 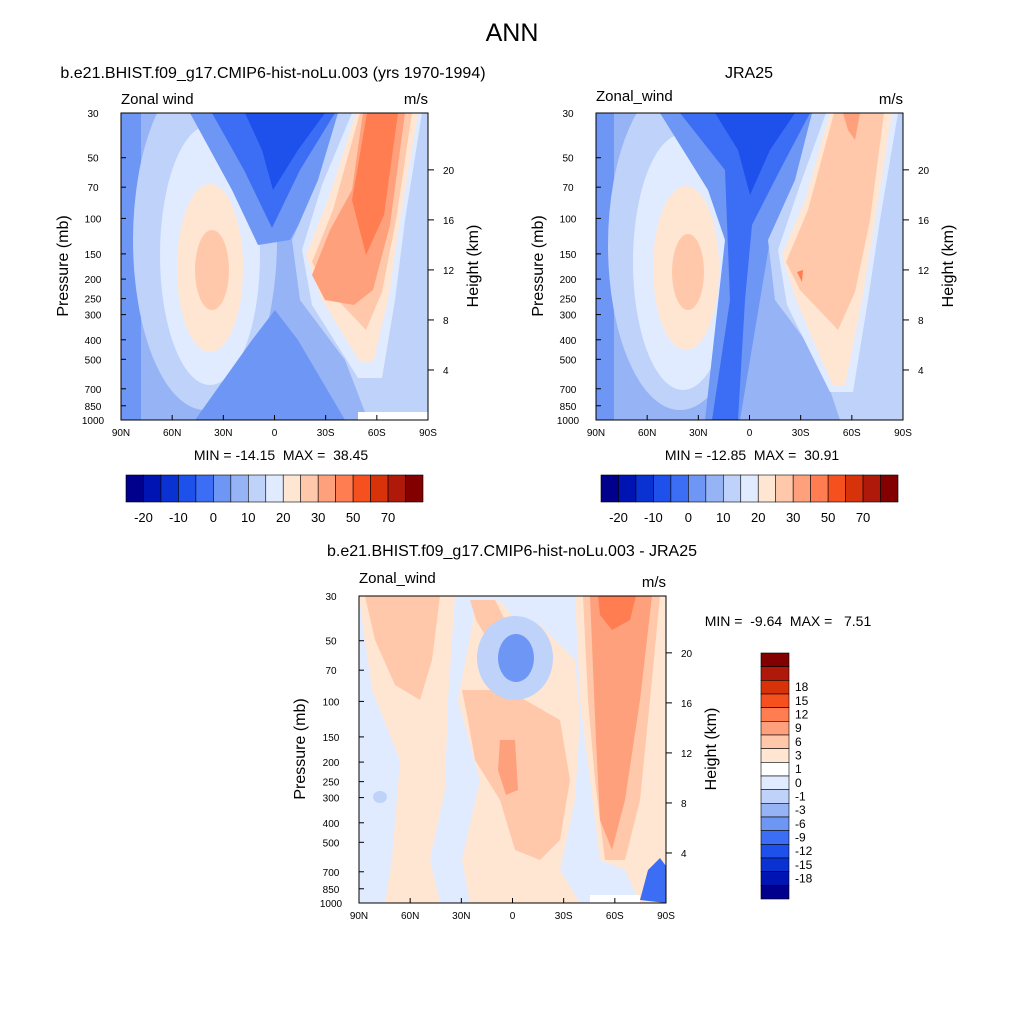 I want to click on y2-tick-label: 4, so click(x=684, y=854).